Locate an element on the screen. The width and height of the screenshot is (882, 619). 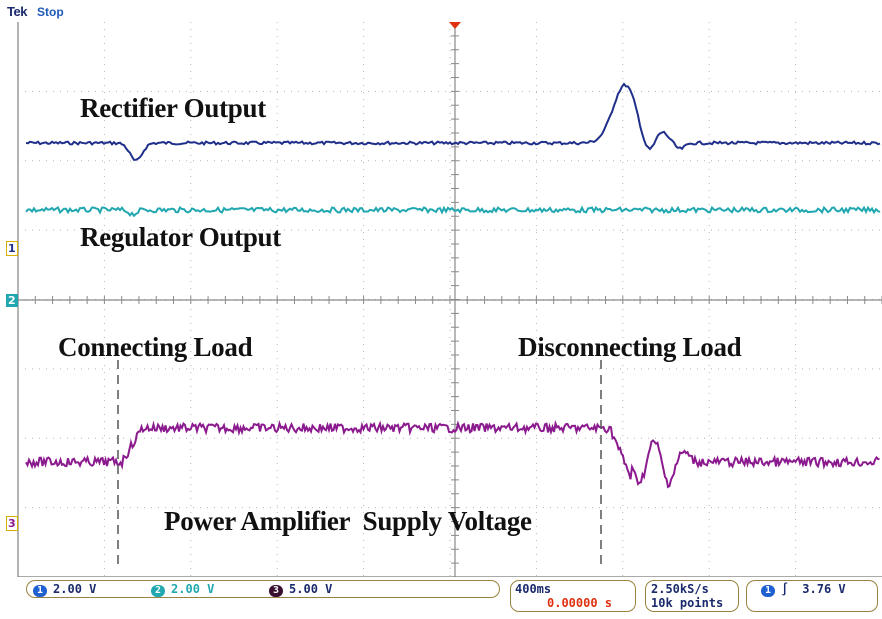
record-length: 10k points is located at coordinates (687, 603).